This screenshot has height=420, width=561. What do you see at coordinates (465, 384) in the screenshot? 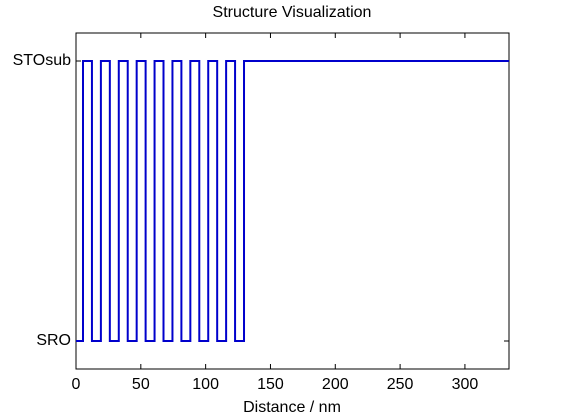
I see `x-tick-label: 300` at bounding box center [465, 384].